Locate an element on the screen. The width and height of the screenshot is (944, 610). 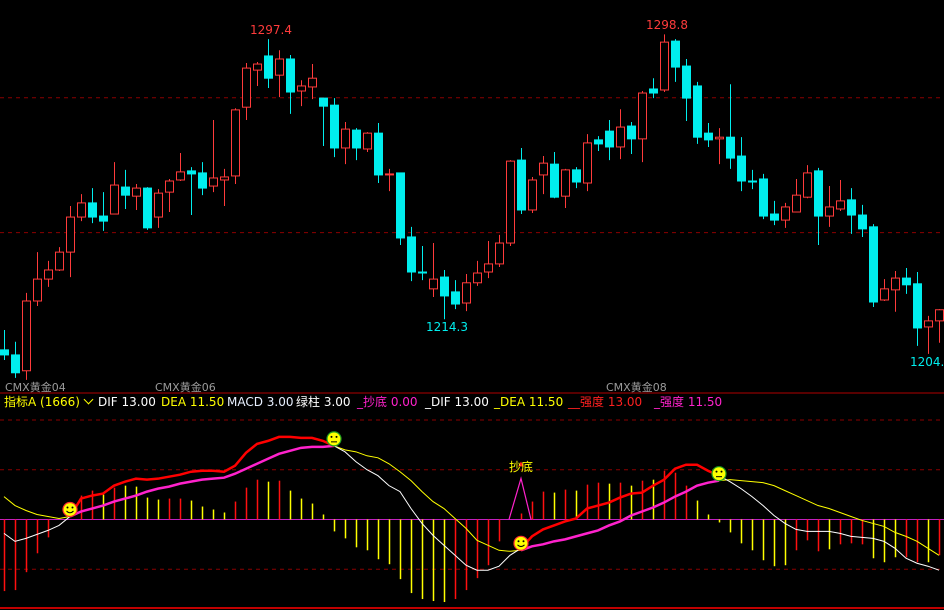
legend-macd: MACD 3.00 is located at coordinates (260, 402).